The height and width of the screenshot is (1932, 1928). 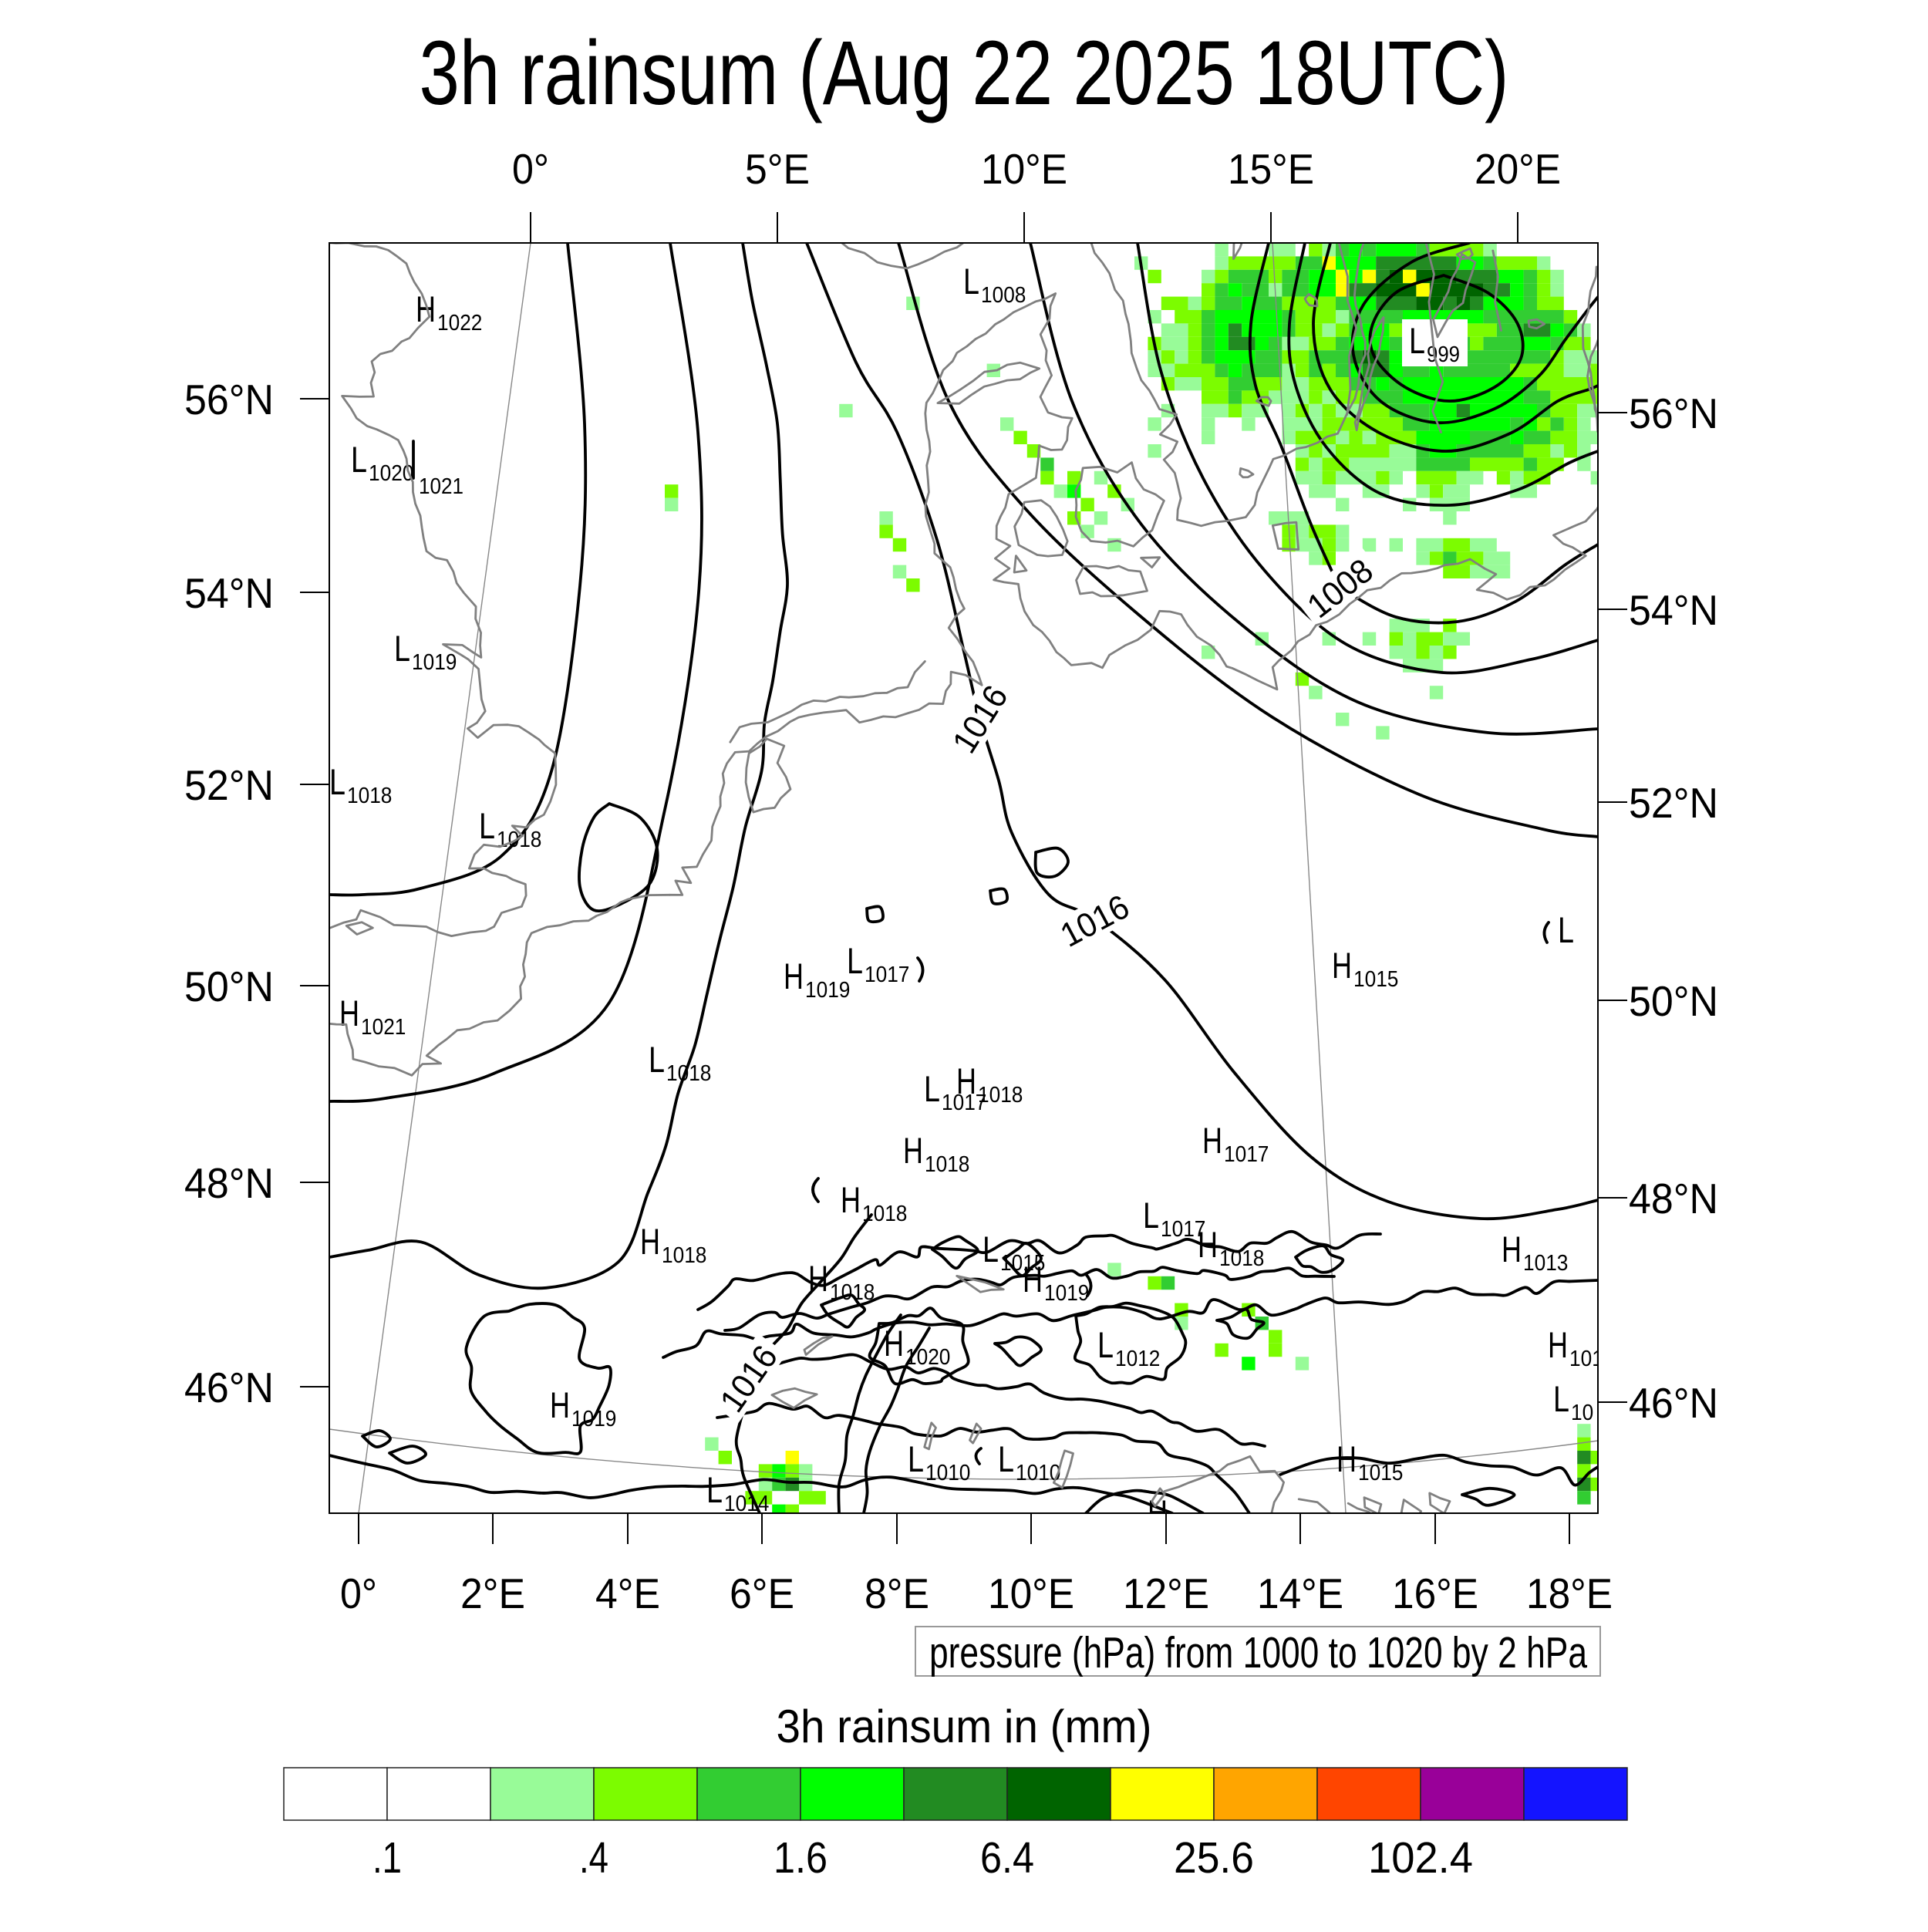 What do you see at coordinates (777, 169) in the screenshot?
I see `svg-text: 5°E` at bounding box center [777, 169].